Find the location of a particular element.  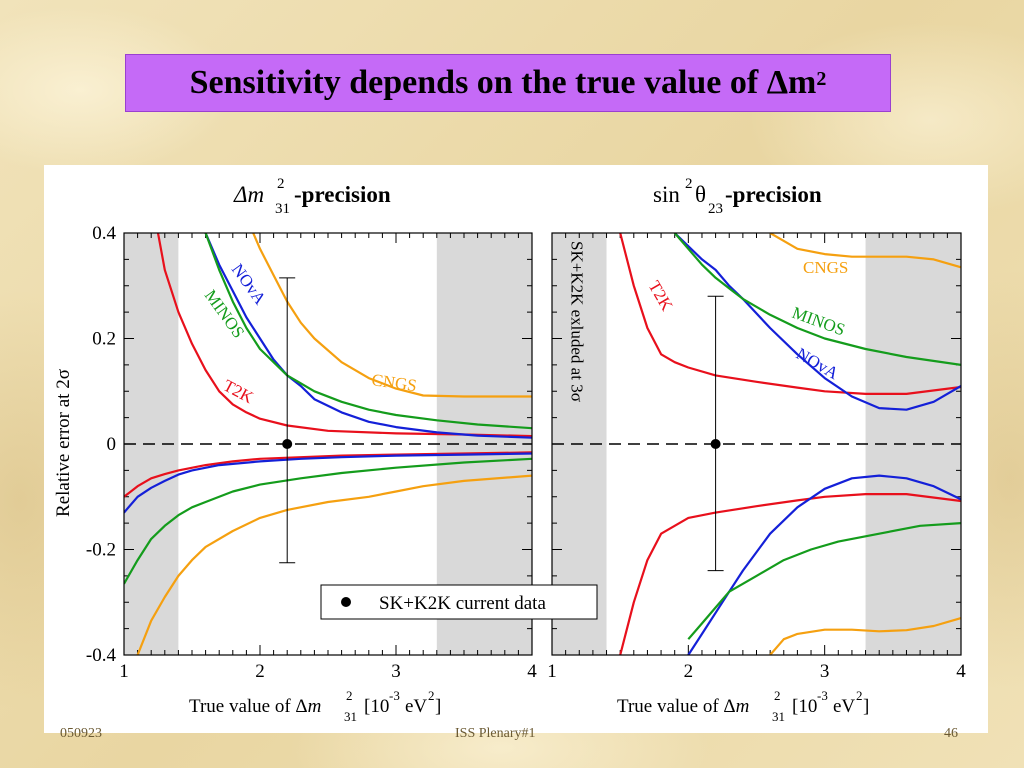

right-x-tick-label: 2 is located at coordinates (689, 671).